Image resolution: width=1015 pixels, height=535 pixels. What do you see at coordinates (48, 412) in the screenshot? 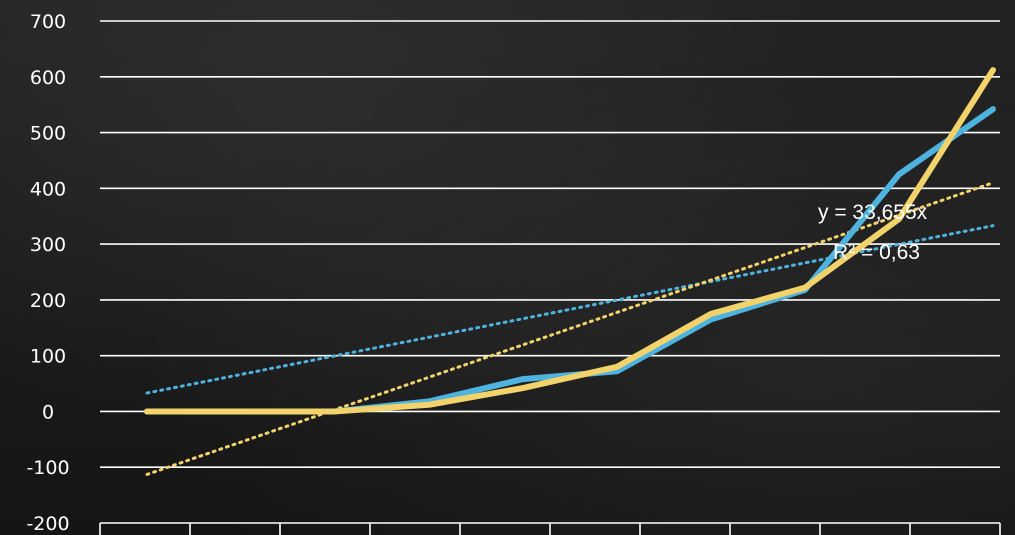
I see `y-tick-label: 0` at bounding box center [48, 412].